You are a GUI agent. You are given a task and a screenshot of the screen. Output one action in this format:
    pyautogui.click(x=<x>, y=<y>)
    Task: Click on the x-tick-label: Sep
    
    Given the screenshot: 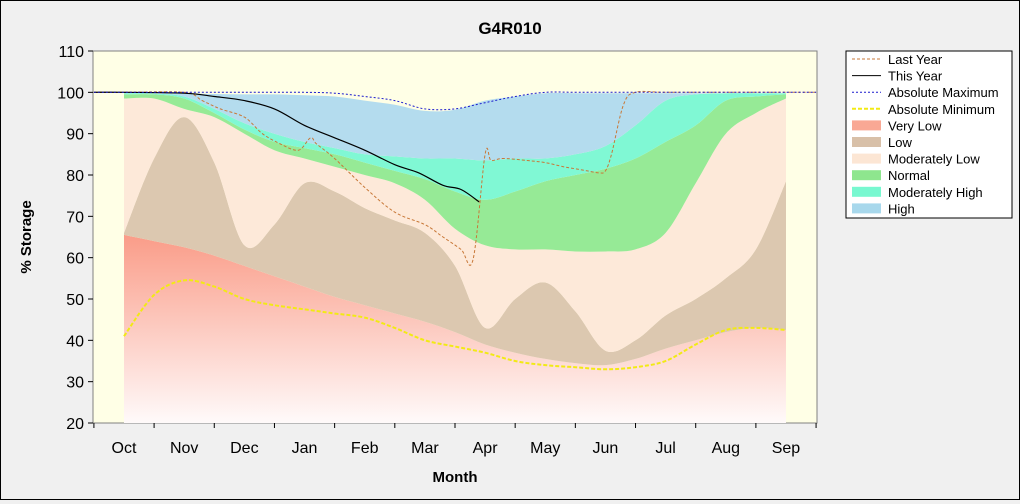 What is the action you would take?
    pyautogui.click(x=786, y=448)
    